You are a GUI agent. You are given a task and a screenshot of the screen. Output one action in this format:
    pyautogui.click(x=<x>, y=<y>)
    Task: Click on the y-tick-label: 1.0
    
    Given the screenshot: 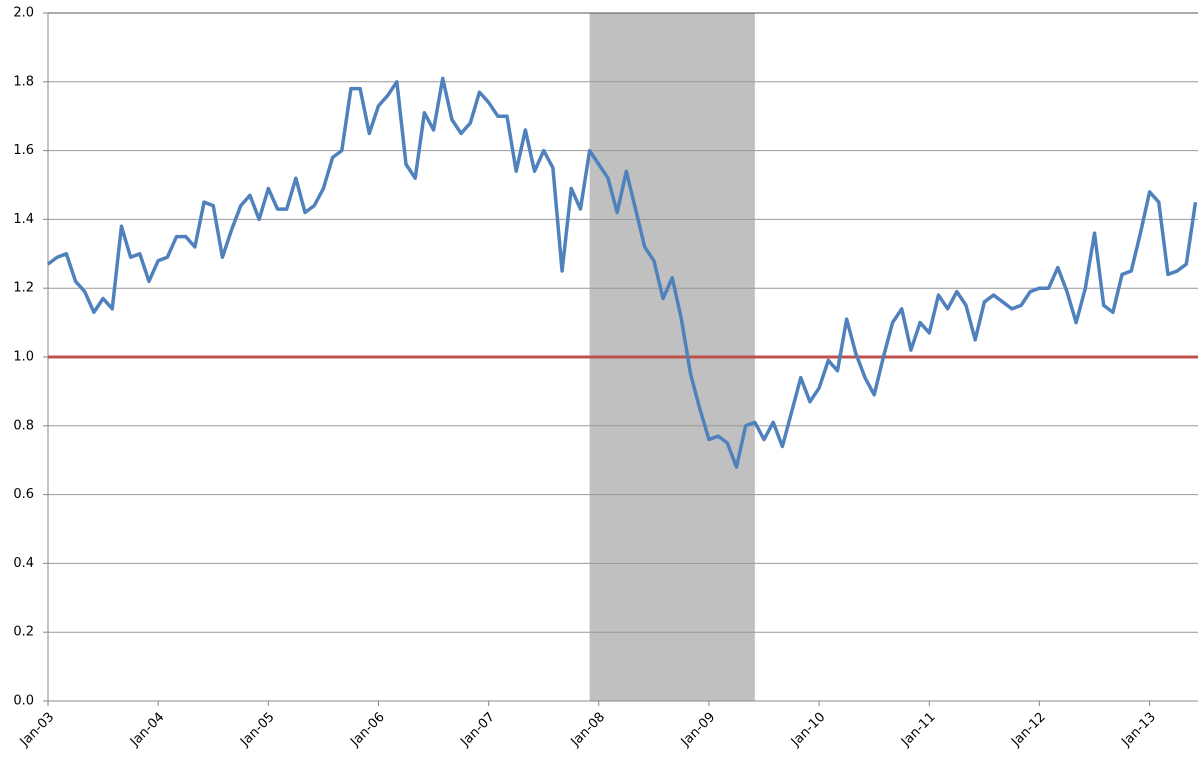 What is the action you would take?
    pyautogui.click(x=23, y=357)
    